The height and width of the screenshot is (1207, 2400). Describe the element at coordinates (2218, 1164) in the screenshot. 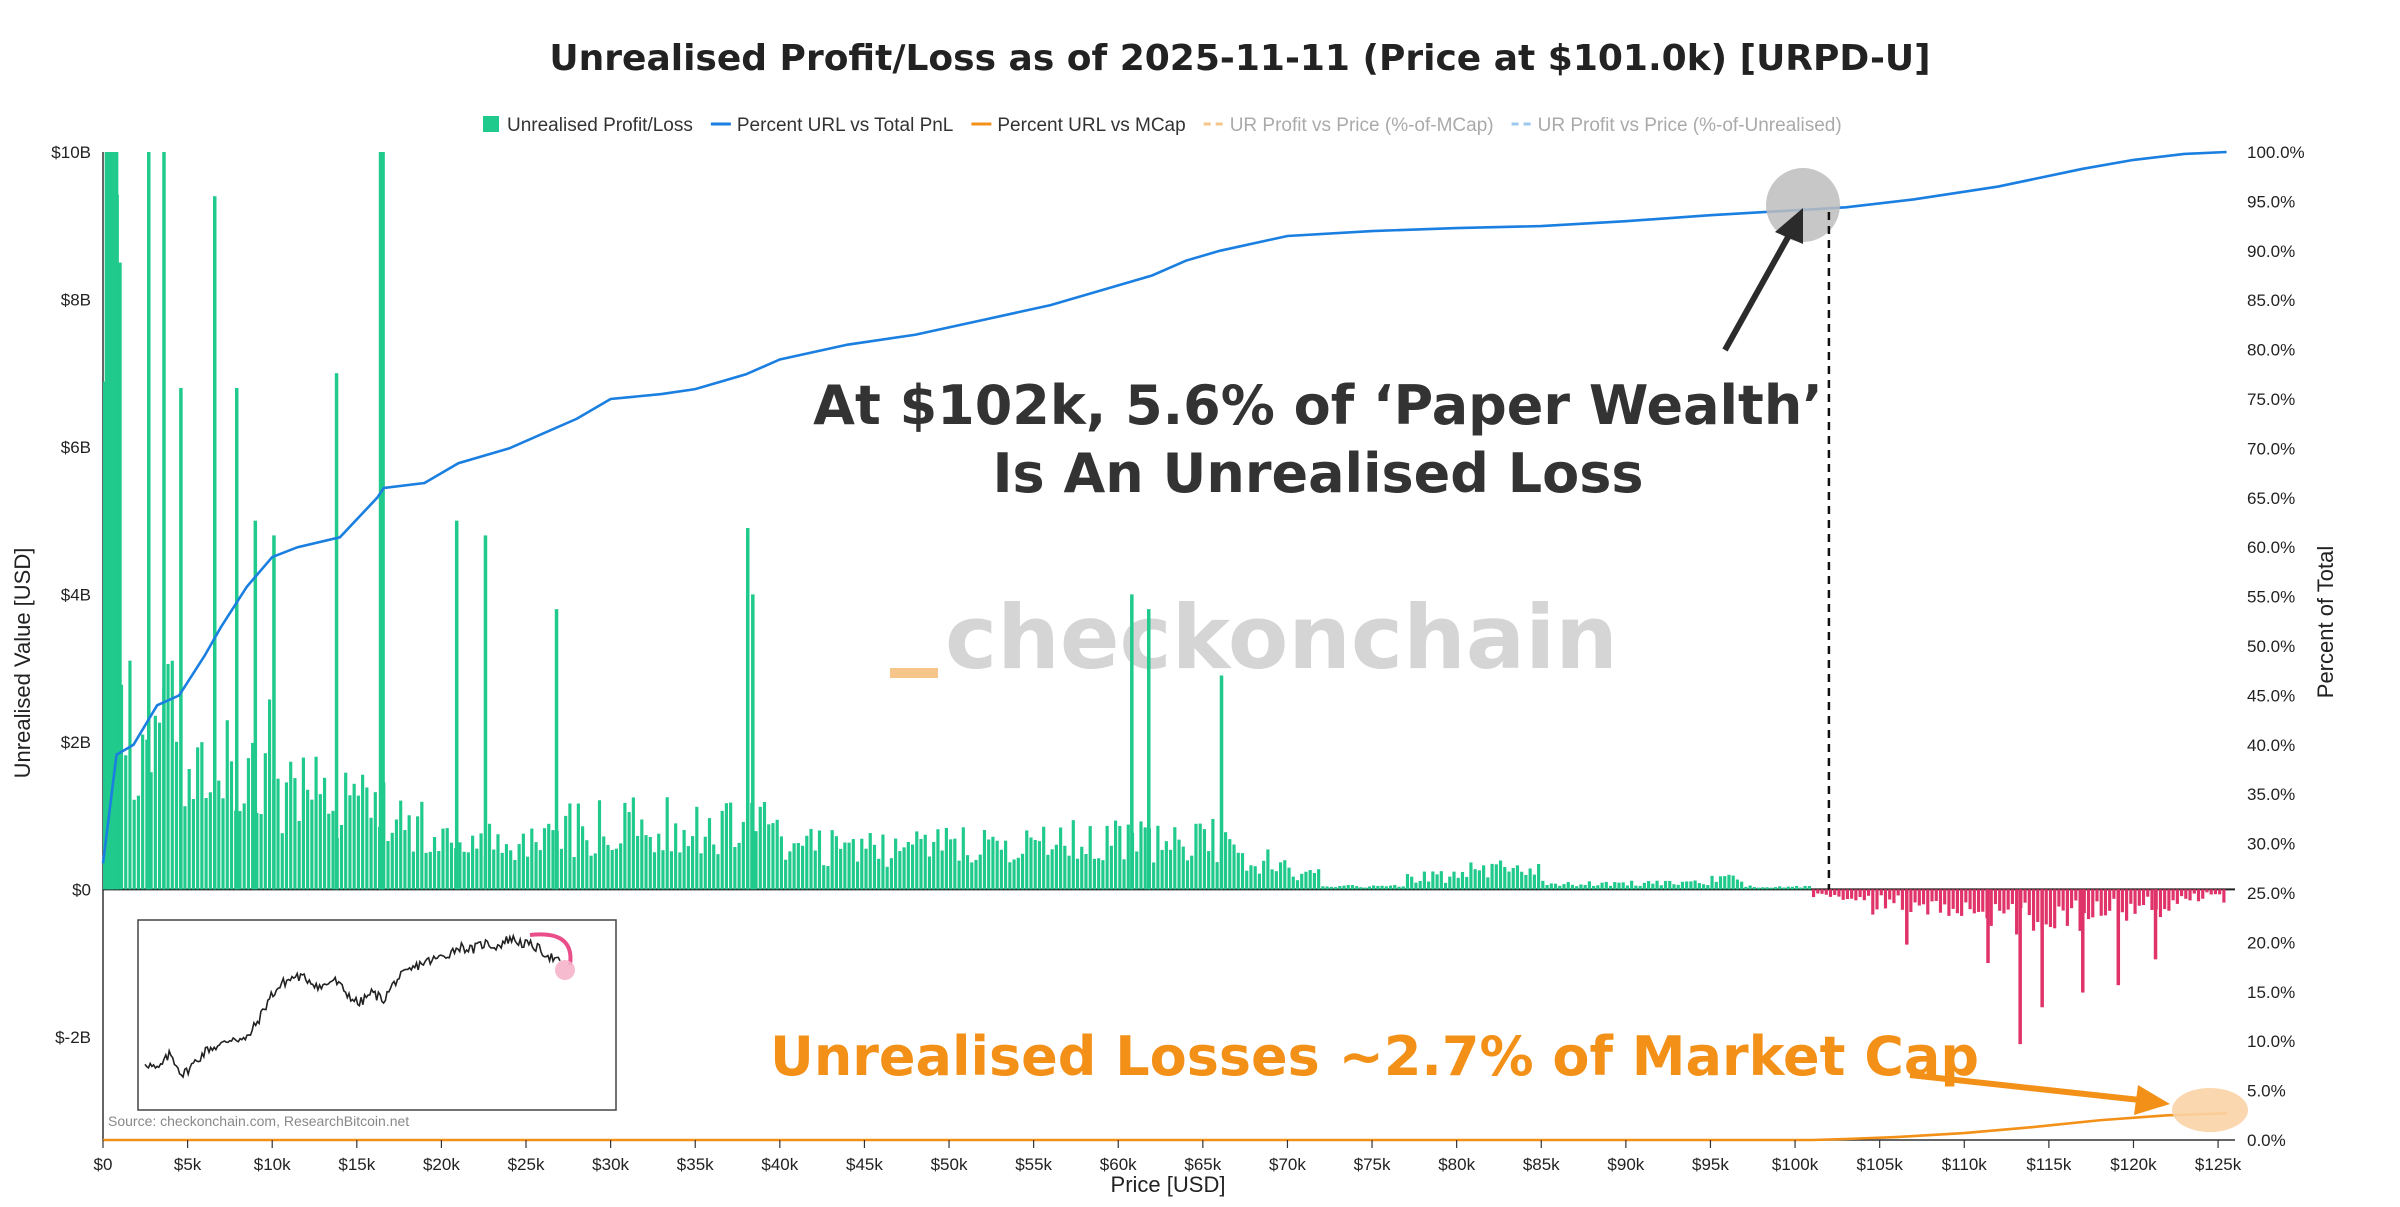

I see `x-tick-label: $125k` at that location.